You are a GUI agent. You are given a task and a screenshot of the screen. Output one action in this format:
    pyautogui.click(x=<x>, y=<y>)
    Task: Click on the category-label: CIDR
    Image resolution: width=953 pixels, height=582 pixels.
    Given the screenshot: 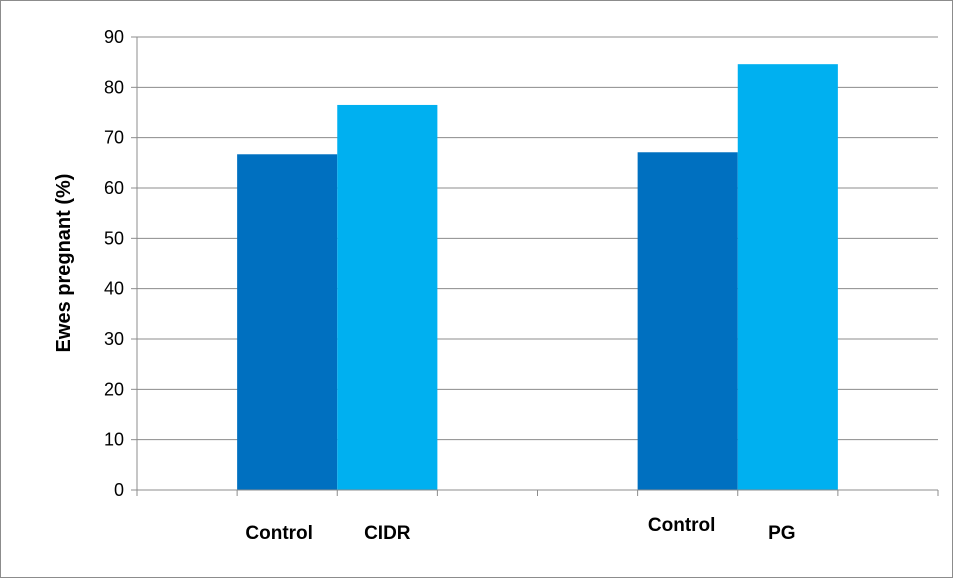 What is the action you would take?
    pyautogui.click(x=387, y=533)
    